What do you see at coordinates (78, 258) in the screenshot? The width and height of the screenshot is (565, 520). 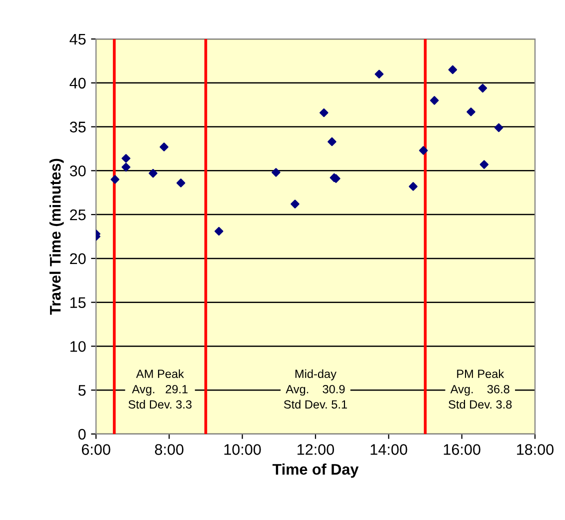 I see `y-tick-label: 20` at bounding box center [78, 258].